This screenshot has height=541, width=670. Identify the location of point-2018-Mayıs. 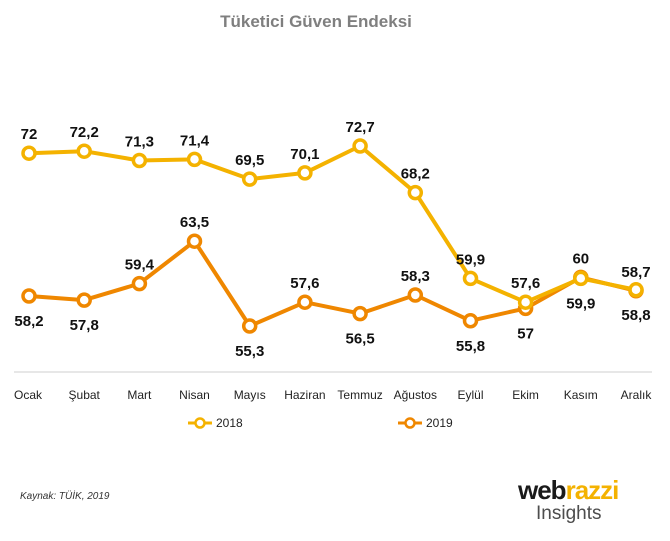
(249, 179).